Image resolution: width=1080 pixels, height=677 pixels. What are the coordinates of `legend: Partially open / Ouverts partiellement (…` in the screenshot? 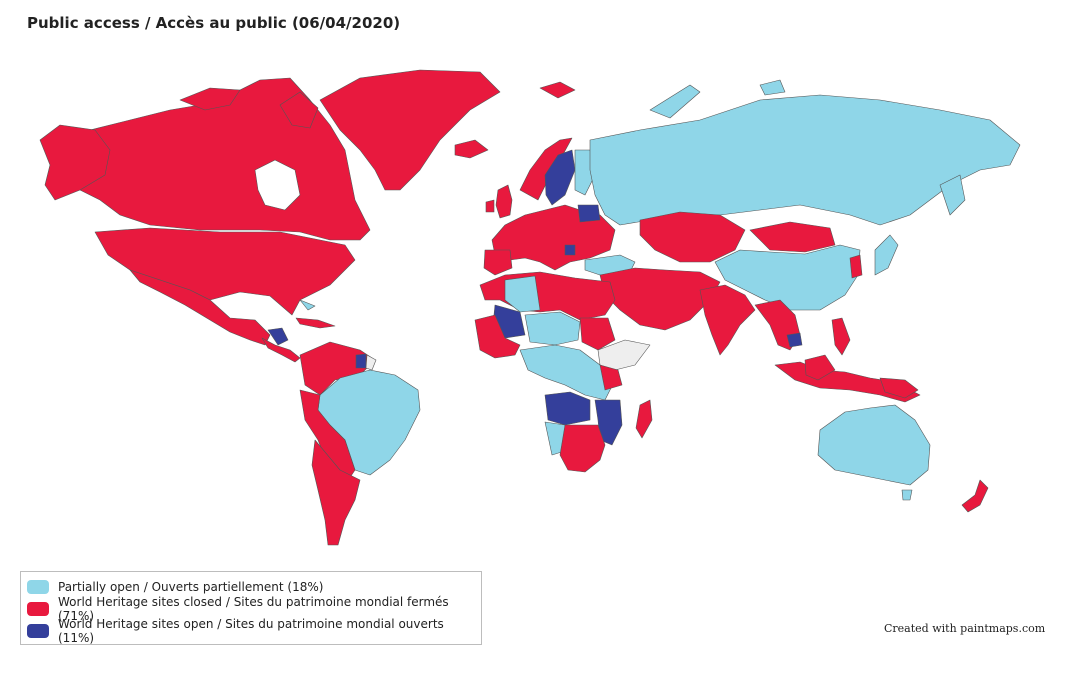 It's located at (251, 608).